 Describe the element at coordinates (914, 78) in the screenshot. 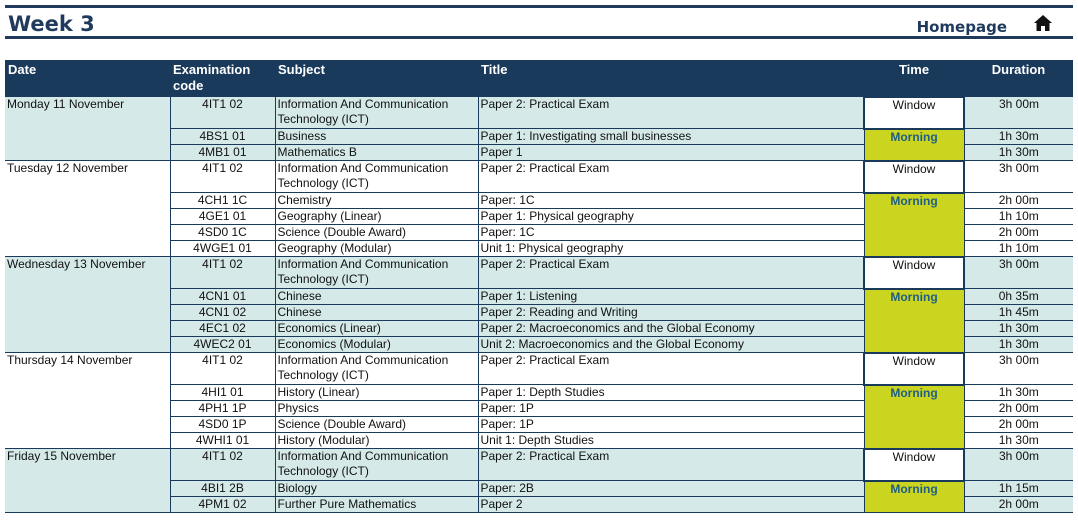

I see `column-header-time: Time` at that location.